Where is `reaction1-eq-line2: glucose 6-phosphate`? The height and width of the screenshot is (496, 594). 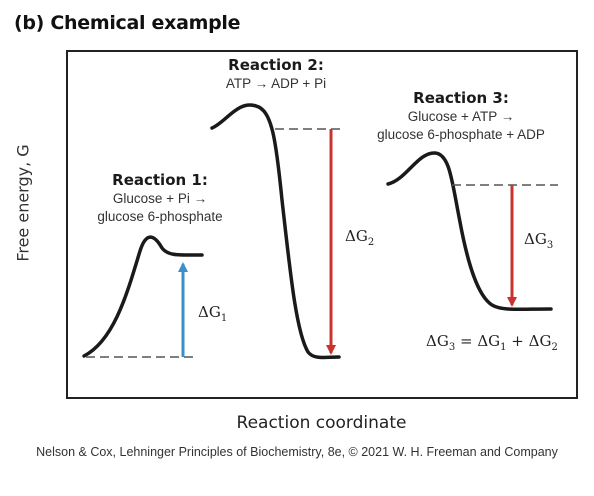 reaction1-eq-line2: glucose 6-phosphate is located at coordinates (159, 216).